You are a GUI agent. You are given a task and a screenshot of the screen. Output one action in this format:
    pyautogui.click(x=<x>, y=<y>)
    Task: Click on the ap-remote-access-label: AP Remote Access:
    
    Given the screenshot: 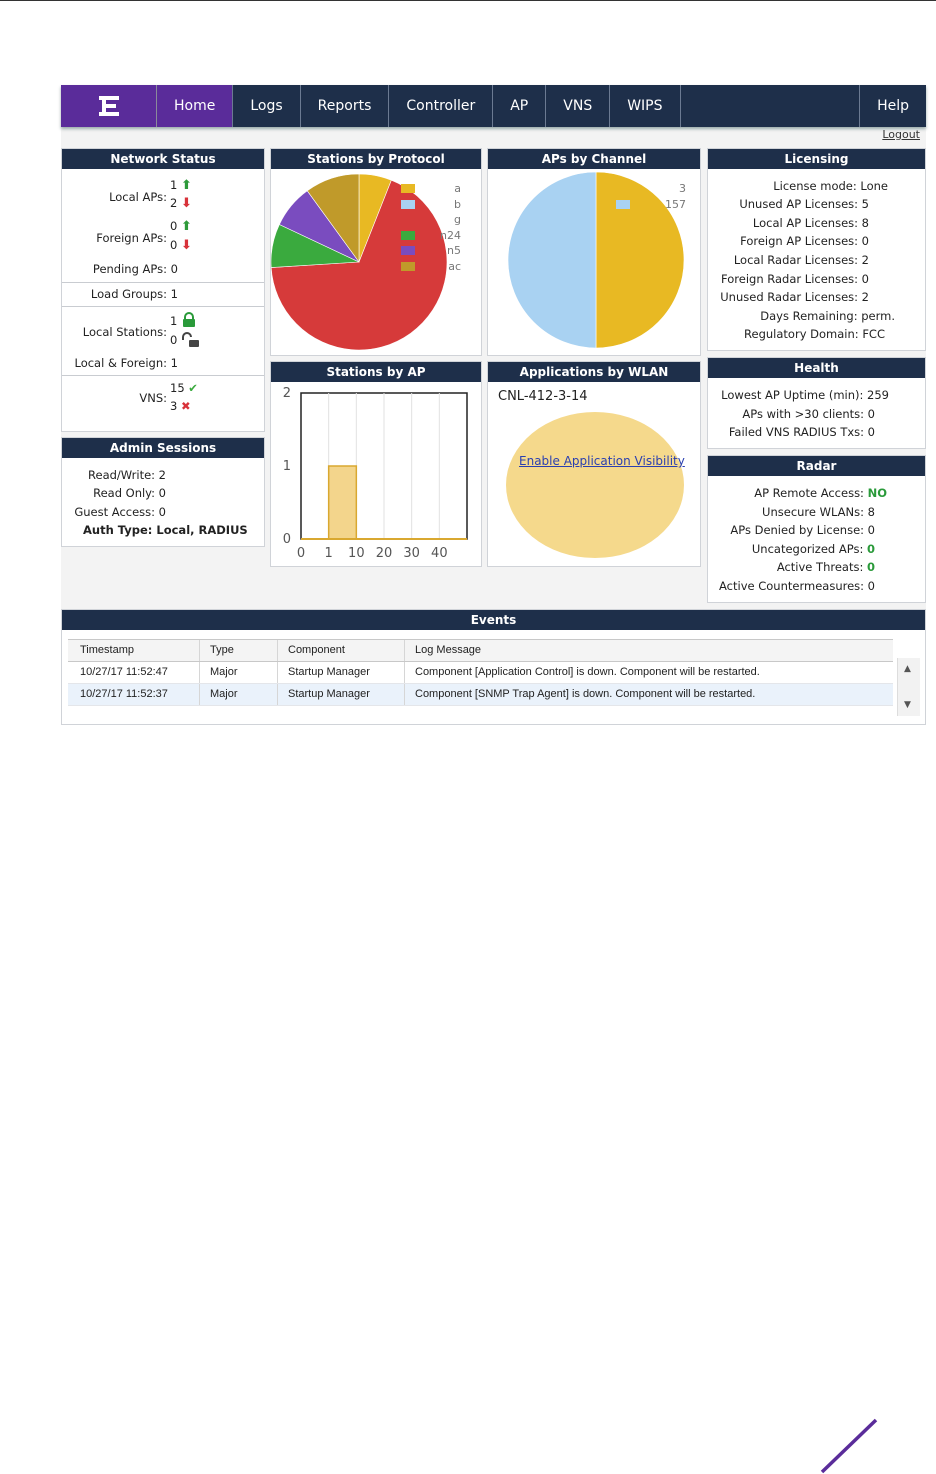 What is the action you would take?
    pyautogui.click(x=809, y=493)
    